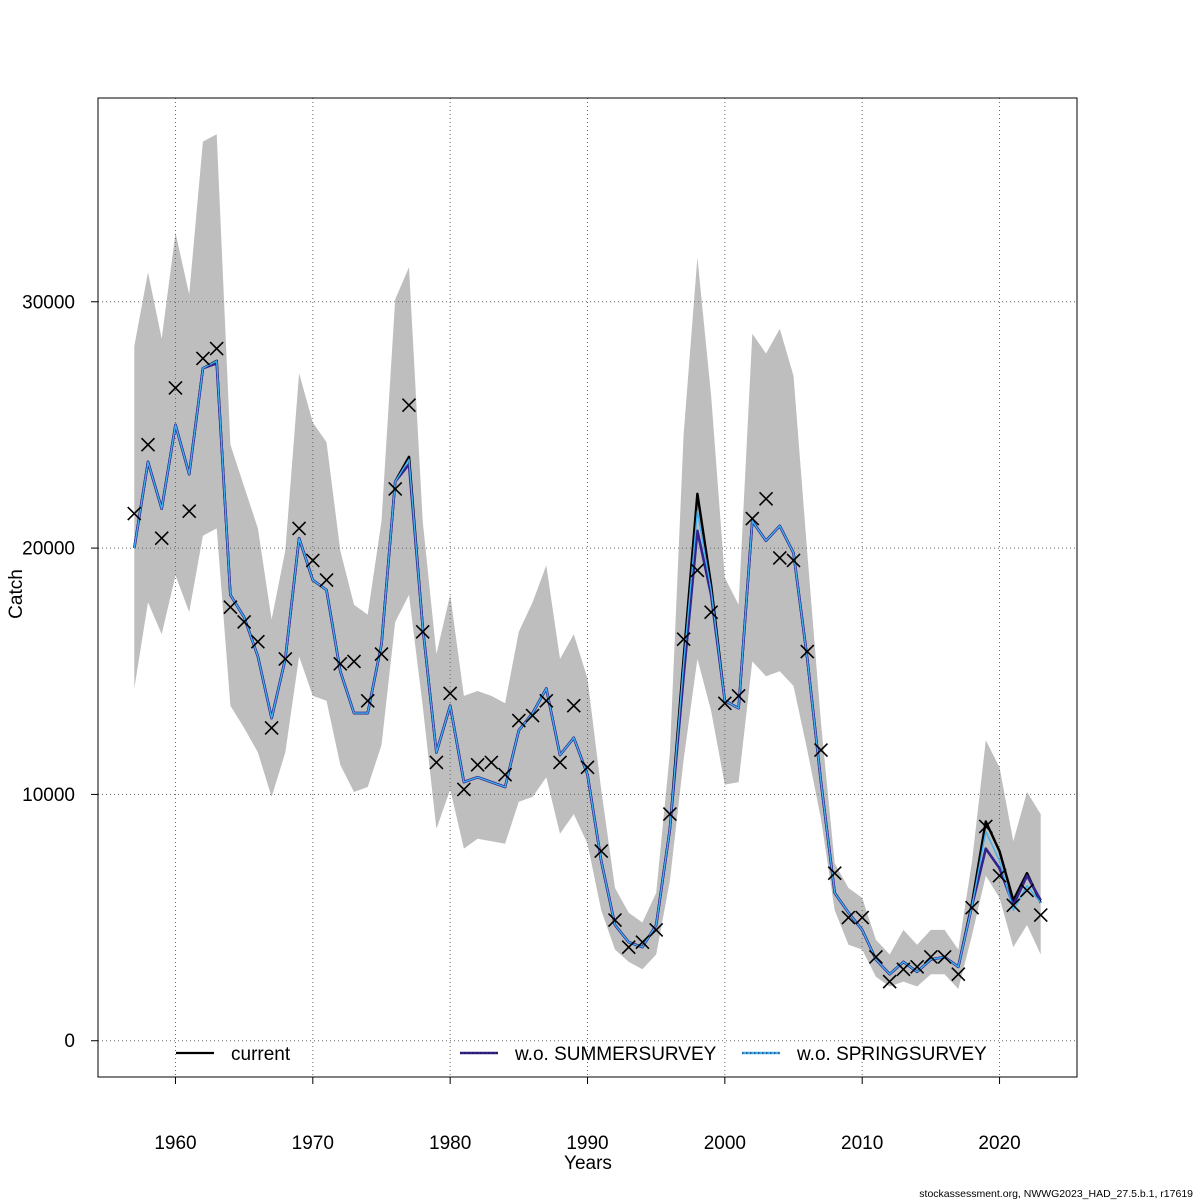  Describe the element at coordinates (891, 1054) in the screenshot. I see `legend-label-wo-springsurvey: w.o. SPRINGSURVEY` at that location.